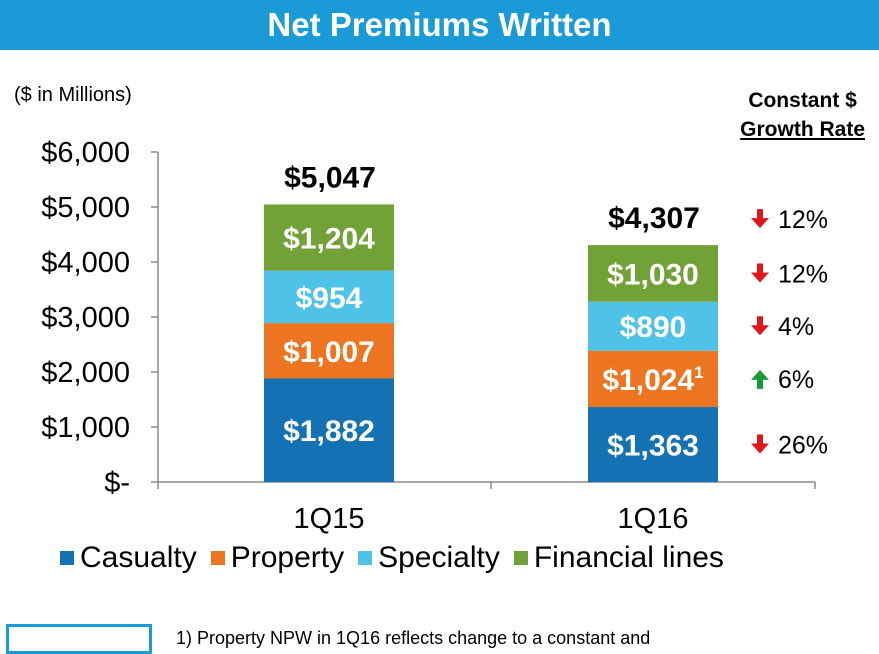  What do you see at coordinates (85, 373) in the screenshot?
I see `y-tick-label: $2,000` at bounding box center [85, 373].